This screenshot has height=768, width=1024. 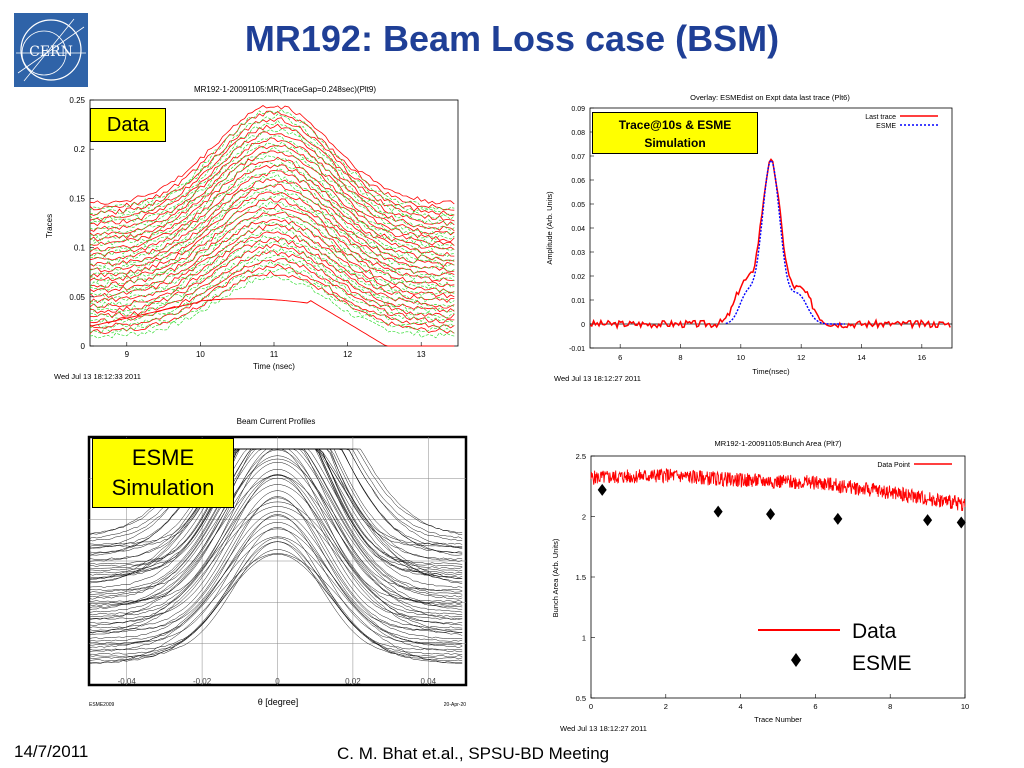 What do you see at coordinates (578, 253) in the screenshot?
I see `ytick-label: 0.03` at bounding box center [578, 253].